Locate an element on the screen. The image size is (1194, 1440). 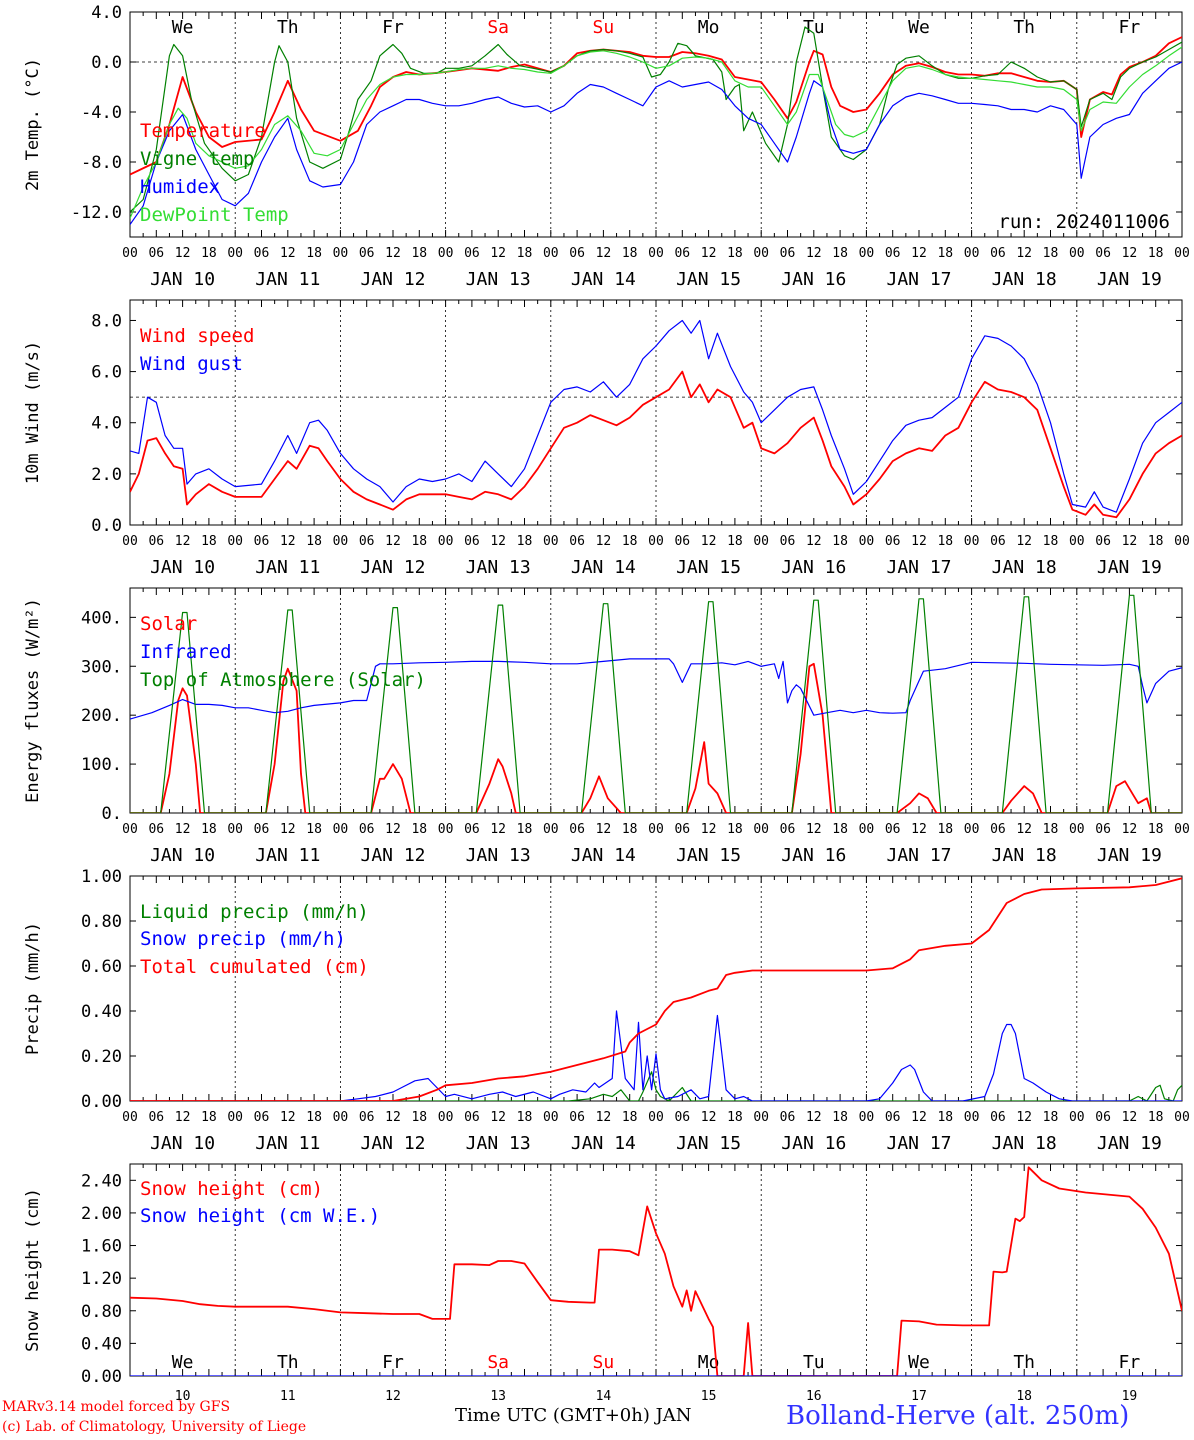
series-humidex is located at coordinates (656, 143).